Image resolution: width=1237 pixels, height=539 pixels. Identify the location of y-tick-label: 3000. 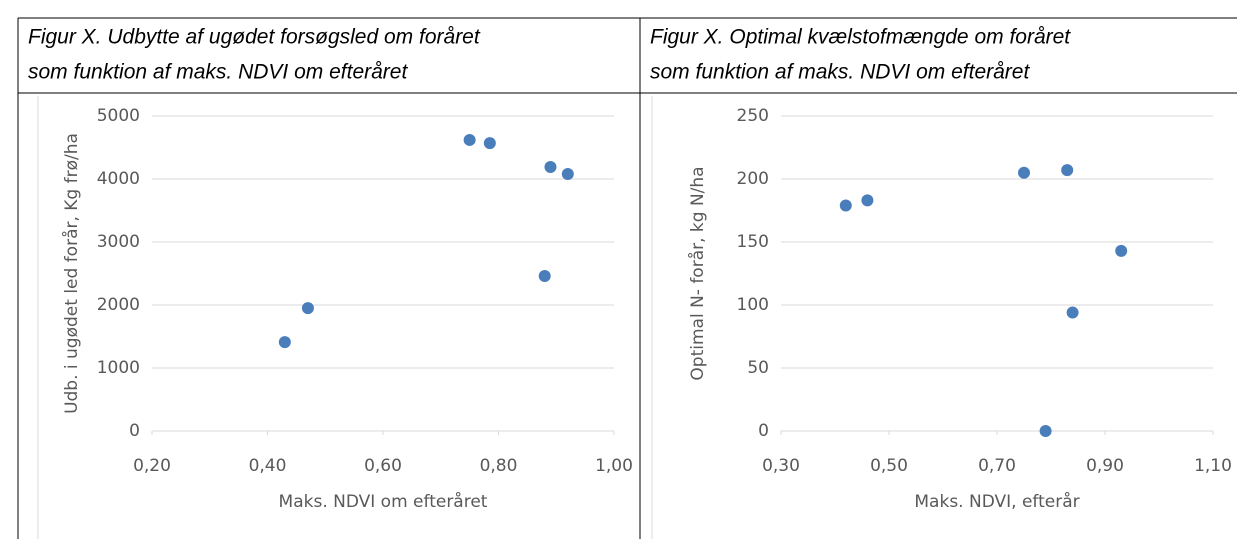
(118, 242).